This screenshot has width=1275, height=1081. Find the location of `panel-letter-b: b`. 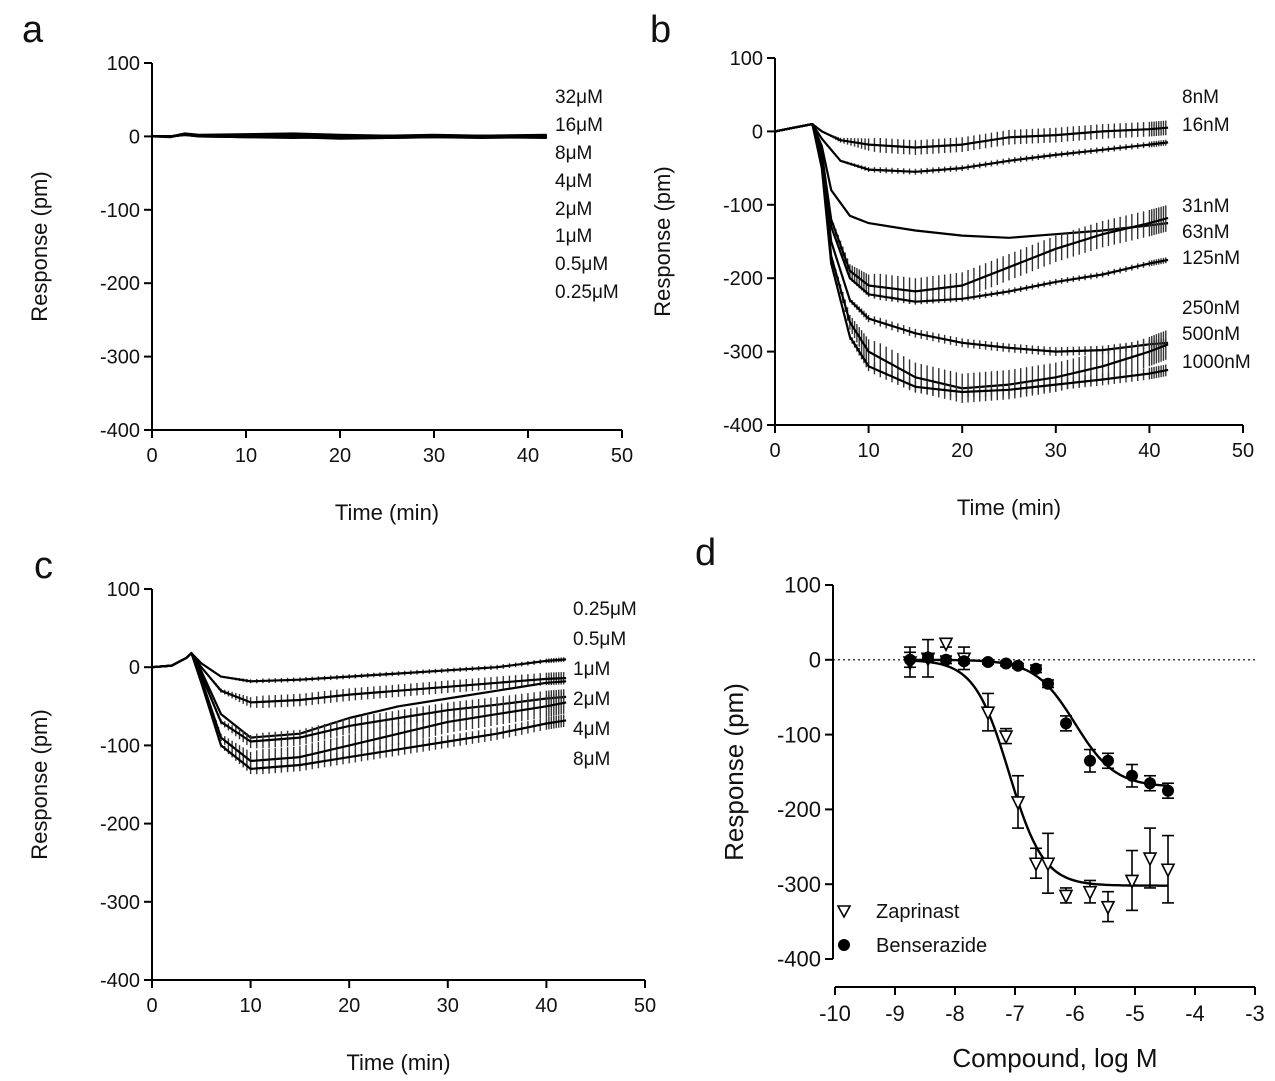

panel-letter-b: b is located at coordinates (660, 30).